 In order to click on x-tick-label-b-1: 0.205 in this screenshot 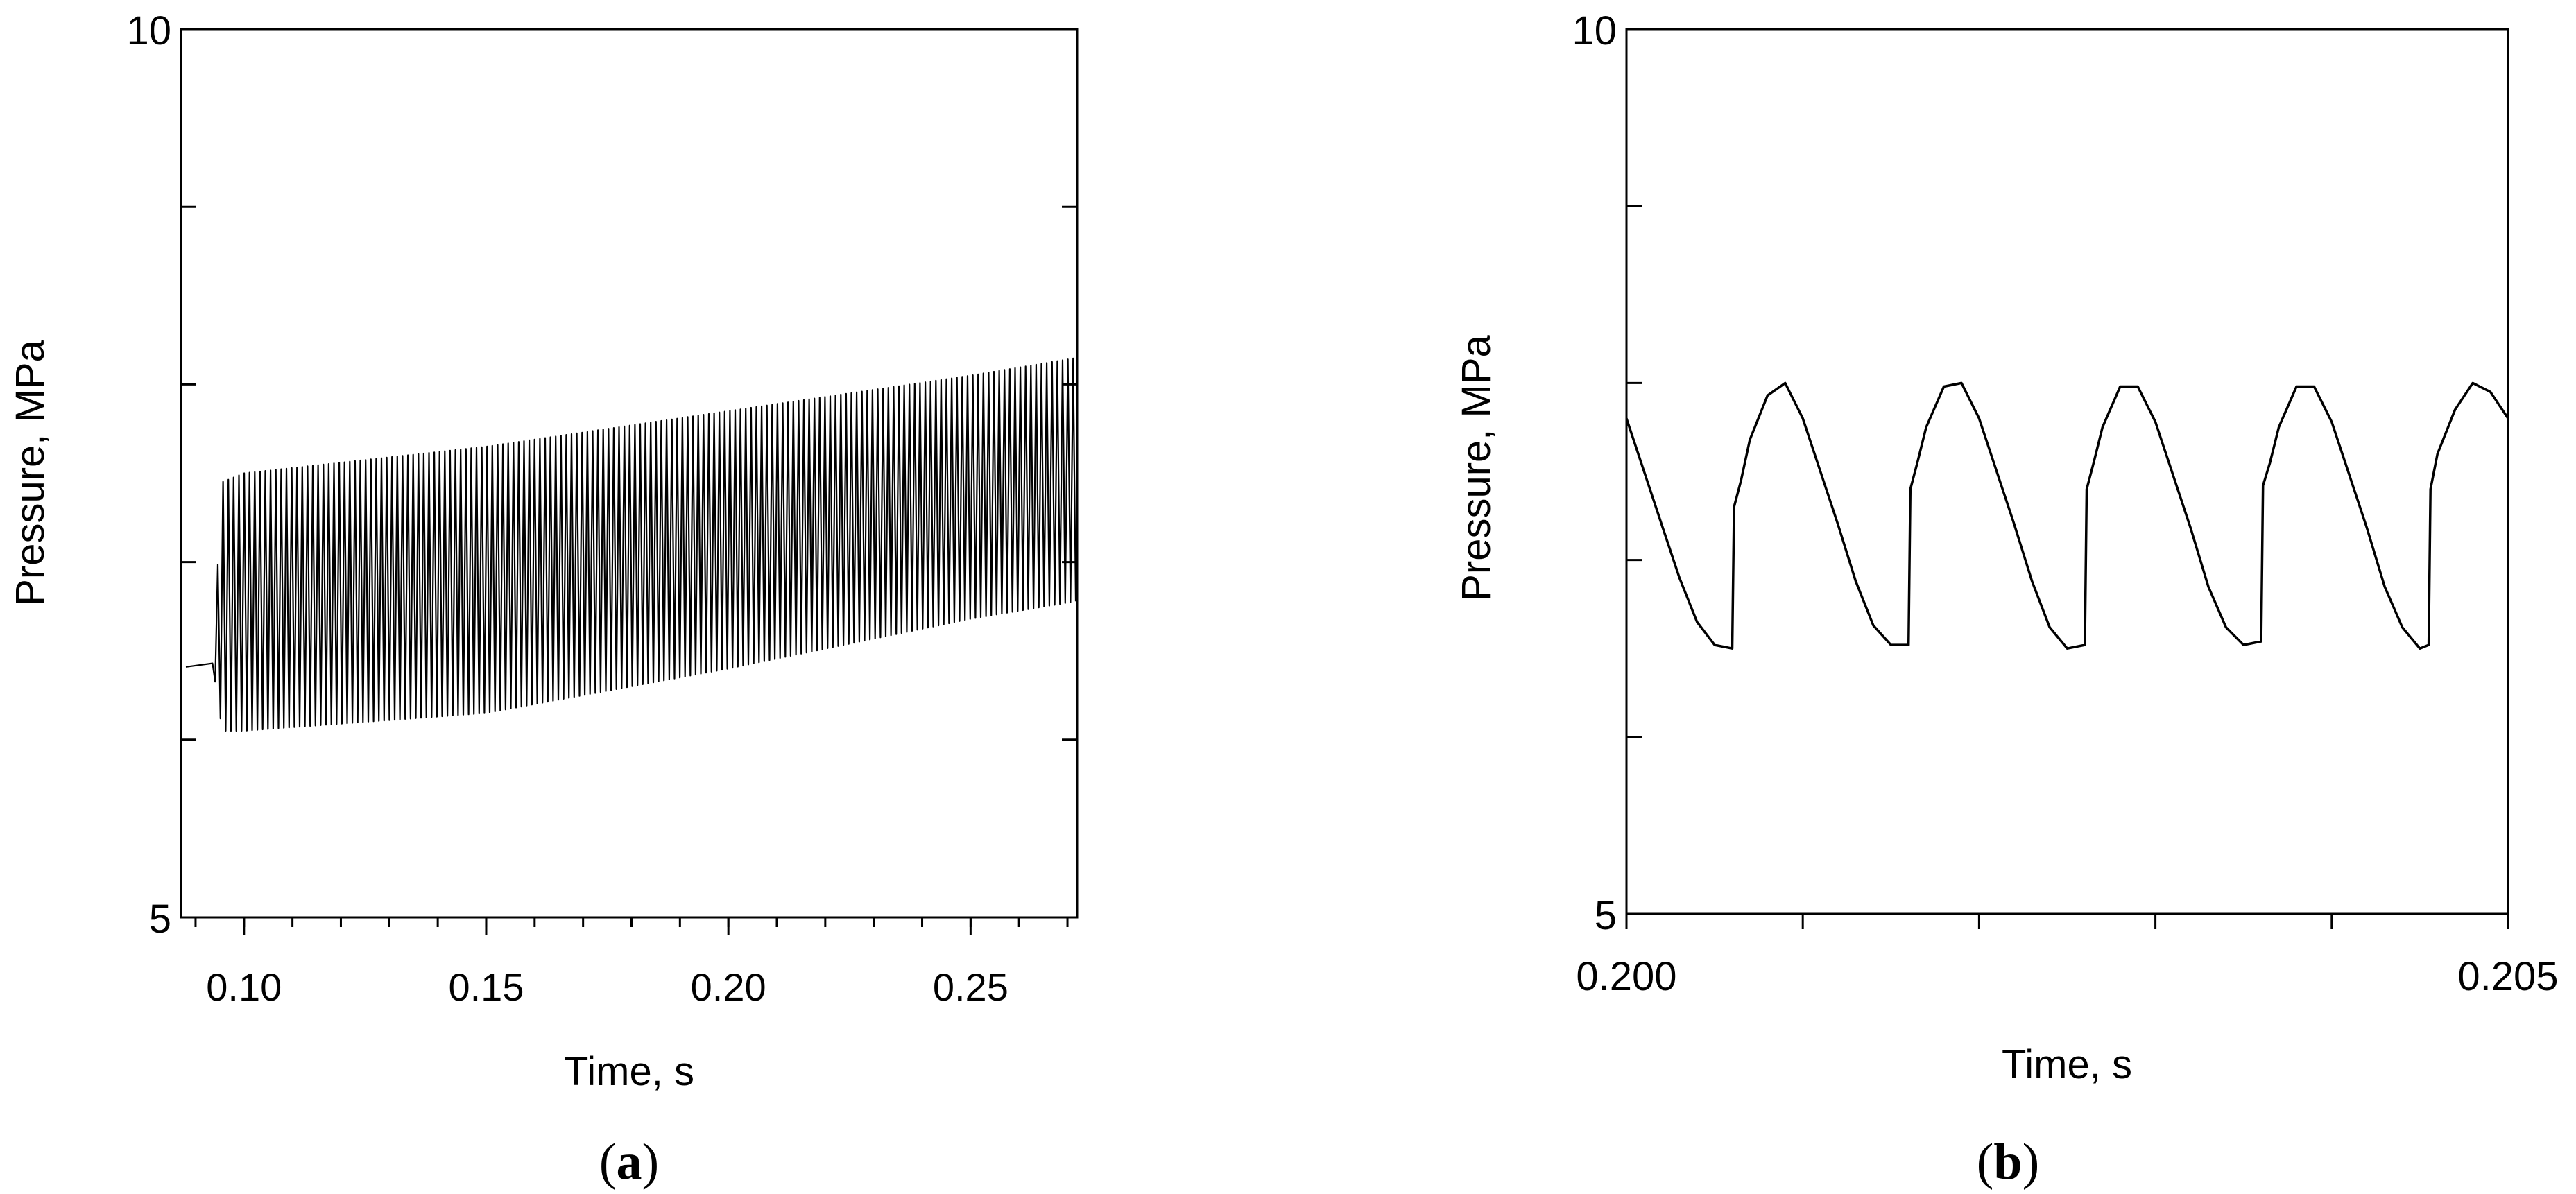, I will do `click(2507, 976)`.